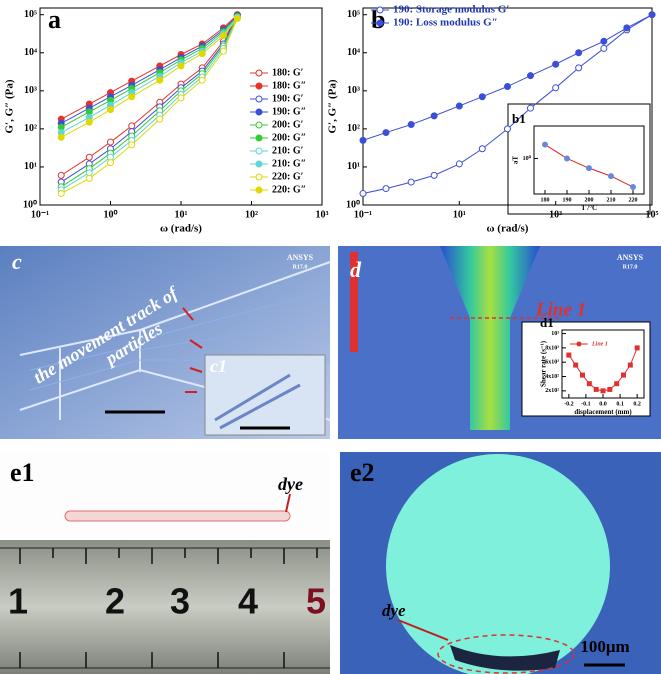  What do you see at coordinates (630, 267) in the screenshot?
I see `version: R17.0` at bounding box center [630, 267].